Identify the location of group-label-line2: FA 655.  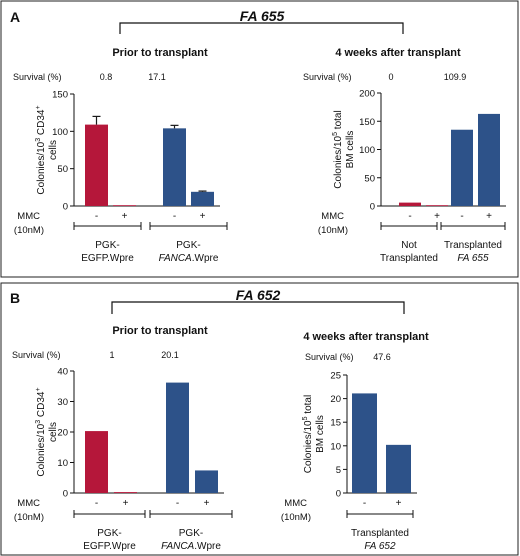
(473, 258).